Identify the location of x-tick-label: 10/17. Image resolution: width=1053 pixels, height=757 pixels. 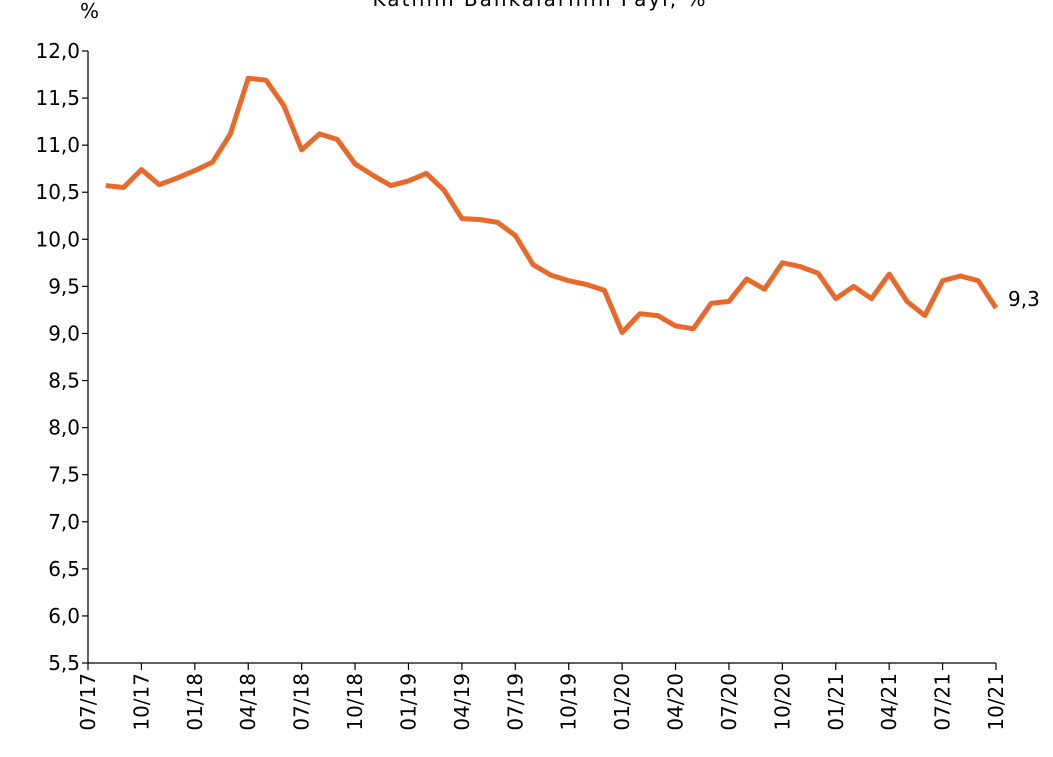
(141, 702).